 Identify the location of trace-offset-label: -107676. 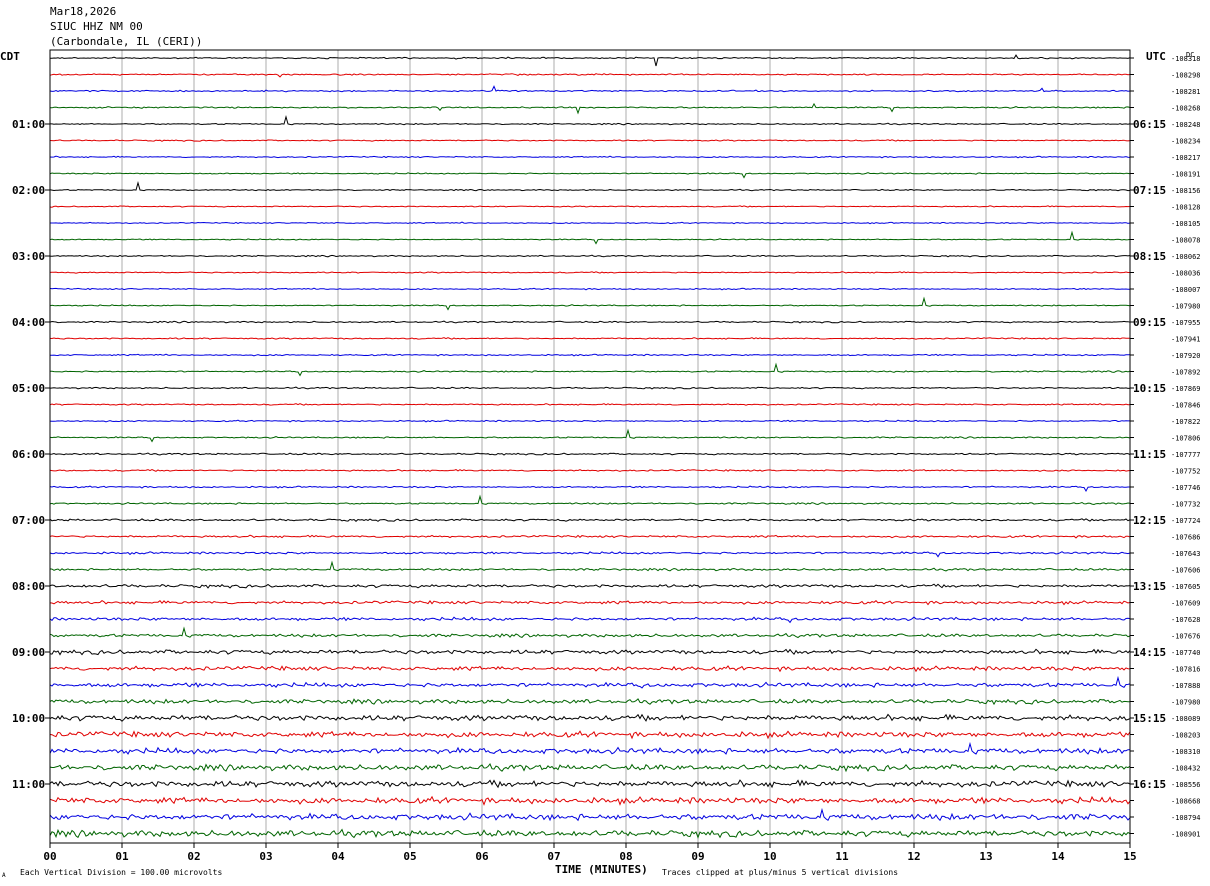
(1186, 637).